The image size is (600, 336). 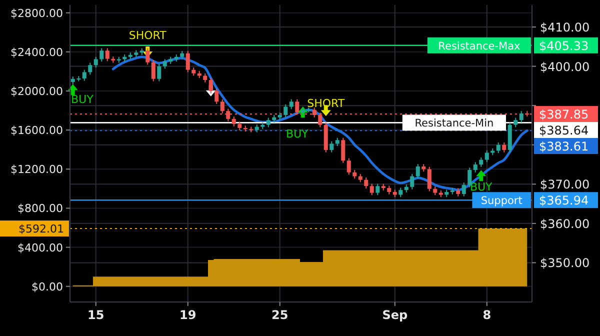 I want to click on price-tag: $405.33, so click(x=566, y=45).